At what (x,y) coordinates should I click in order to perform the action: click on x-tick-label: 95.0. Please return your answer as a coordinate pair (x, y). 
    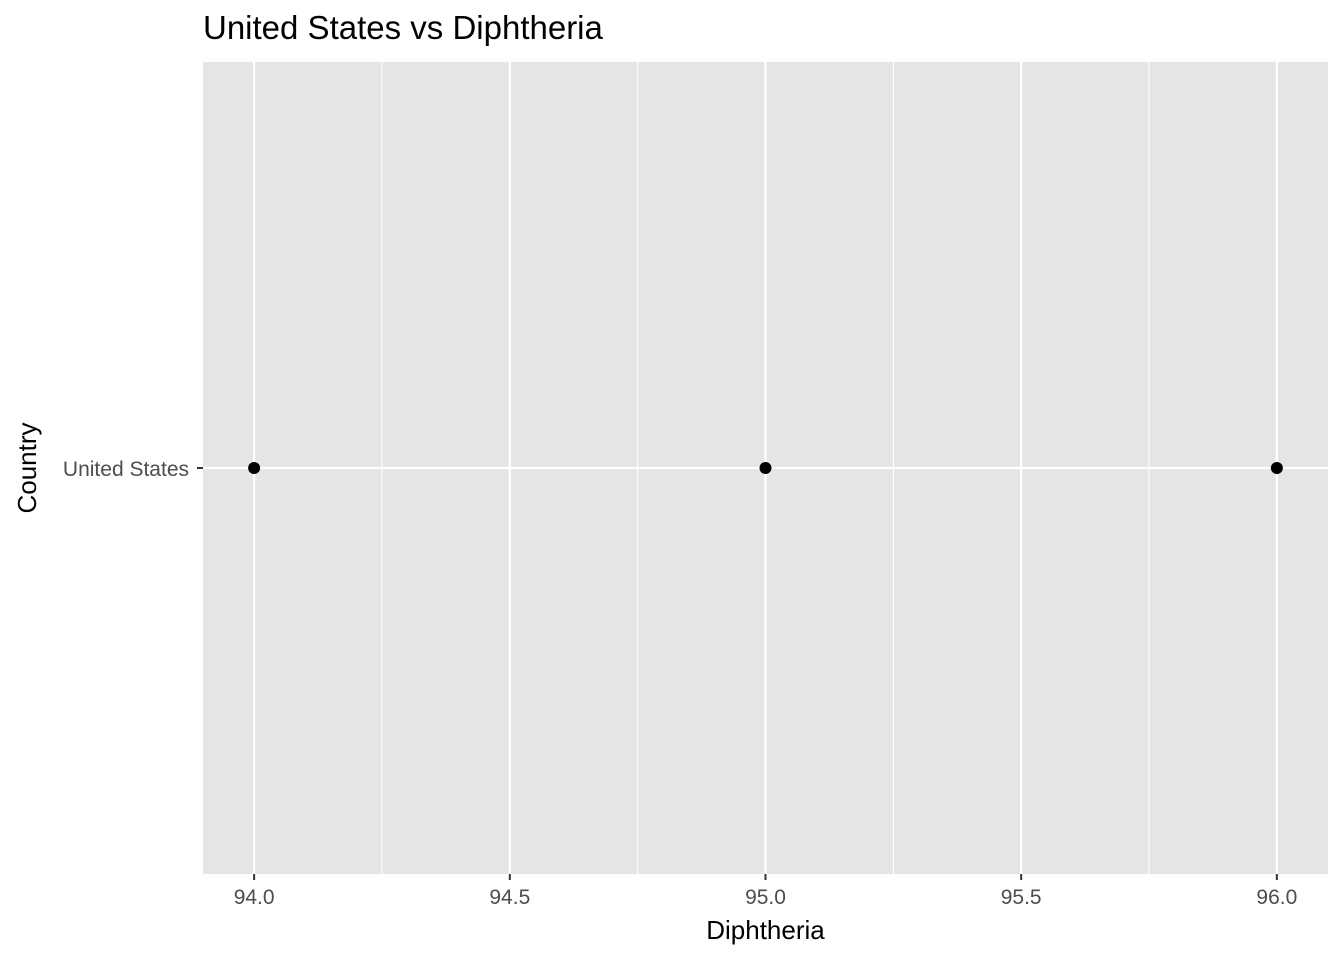
    Looking at the image, I should click on (765, 897).